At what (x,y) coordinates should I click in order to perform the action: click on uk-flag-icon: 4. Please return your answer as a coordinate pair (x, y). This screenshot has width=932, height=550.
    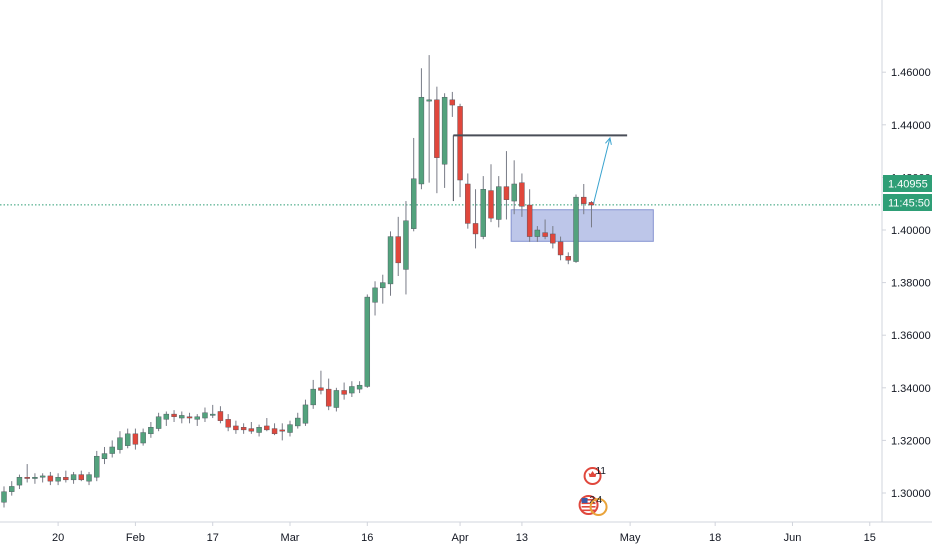
    Looking at the image, I should click on (598, 505).